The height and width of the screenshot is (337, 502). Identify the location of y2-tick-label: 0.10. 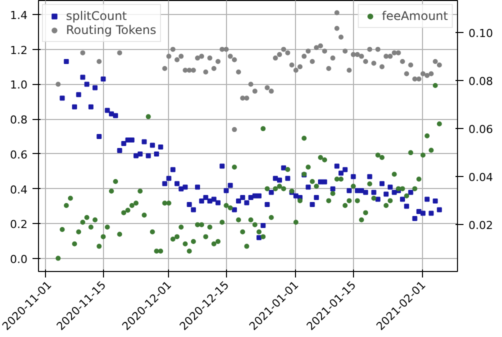
(480, 33).